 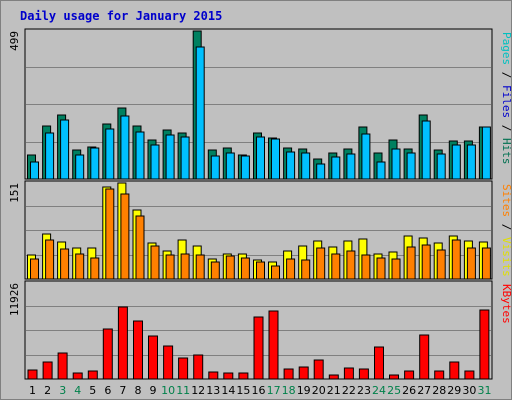 What do you see at coordinates (505, 257) in the screenshot?
I see `legend-entry: Visits` at bounding box center [505, 257].